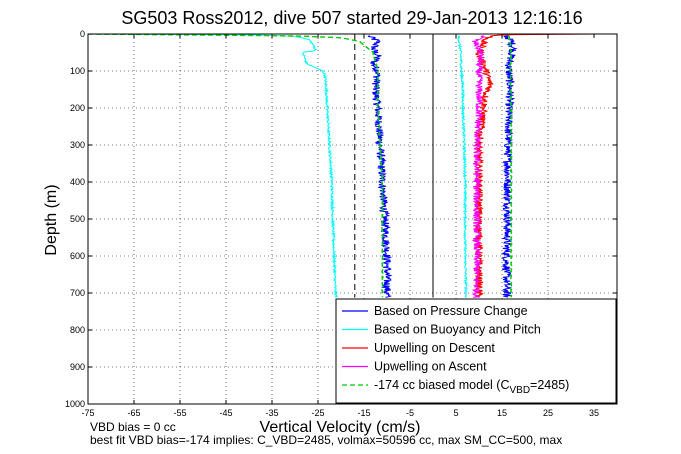  What do you see at coordinates (77, 145) in the screenshot?
I see `y-tick-label: 300` at bounding box center [77, 145].